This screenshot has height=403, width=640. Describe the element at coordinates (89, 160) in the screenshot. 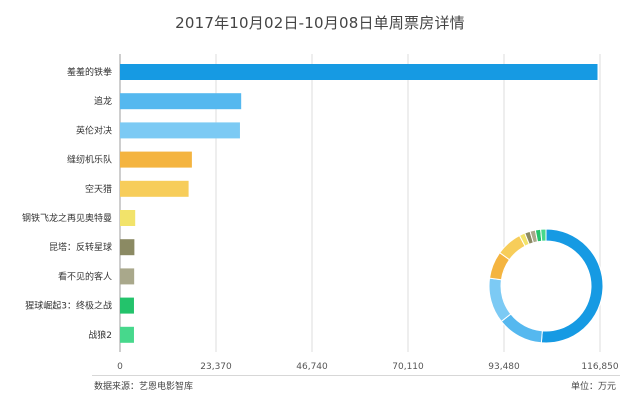

I see `category-label: 缝纫机乐队` at that location.